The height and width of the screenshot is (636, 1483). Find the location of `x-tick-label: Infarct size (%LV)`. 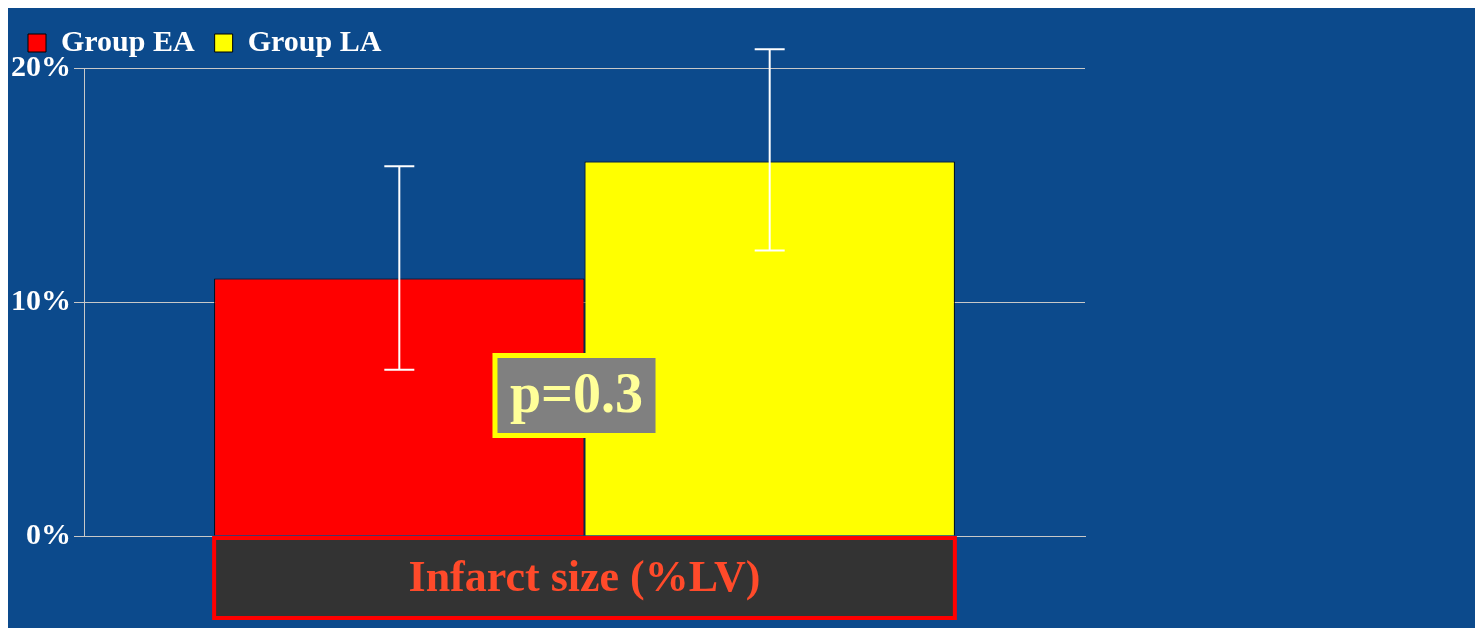

x-tick-label: Infarct size (%LV) is located at coordinates (584, 577).